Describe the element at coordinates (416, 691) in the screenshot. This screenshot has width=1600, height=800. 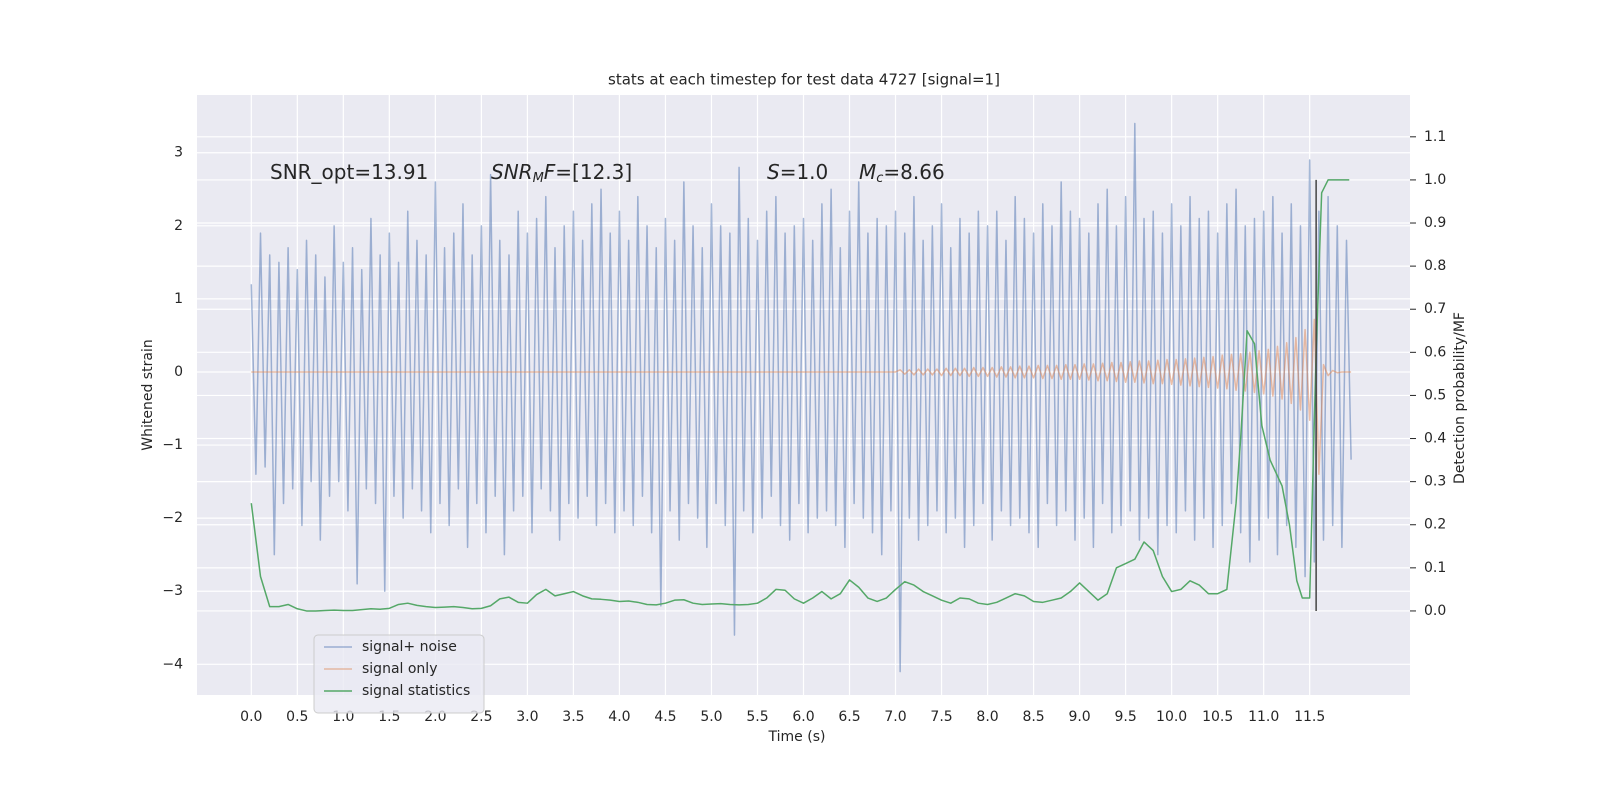
I see `legend-label: signal statistics` at that location.